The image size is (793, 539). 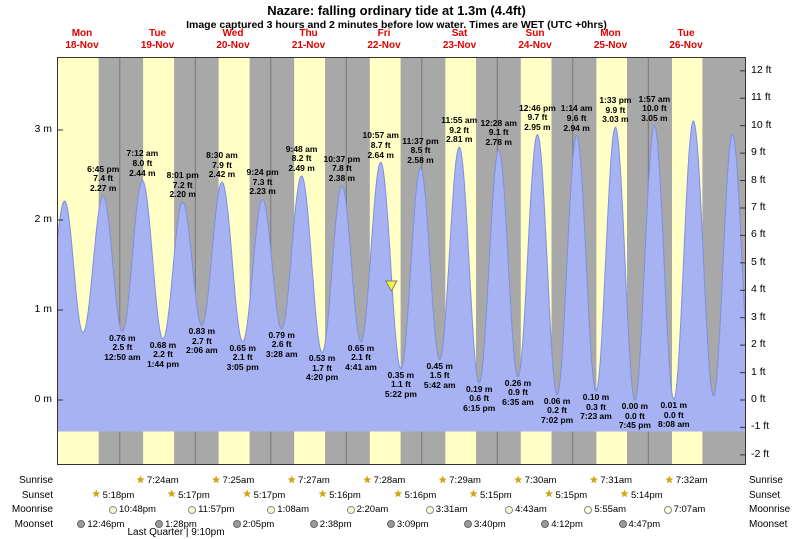 What do you see at coordinates (262, 182) in the screenshot?
I see `high-tide-annotation: 9:24 pm 7.3 ft 2.23 m` at bounding box center [262, 182].